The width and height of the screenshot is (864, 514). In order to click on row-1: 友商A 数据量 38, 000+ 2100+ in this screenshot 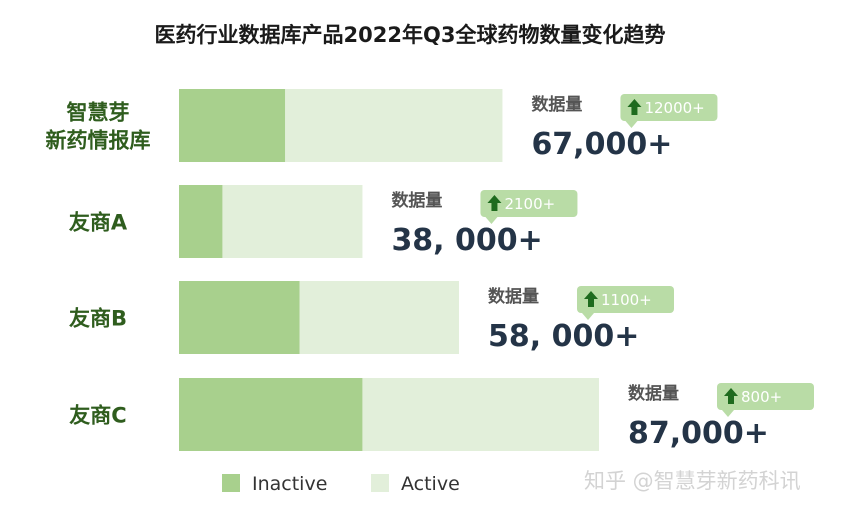, I will do `click(323, 221)`.